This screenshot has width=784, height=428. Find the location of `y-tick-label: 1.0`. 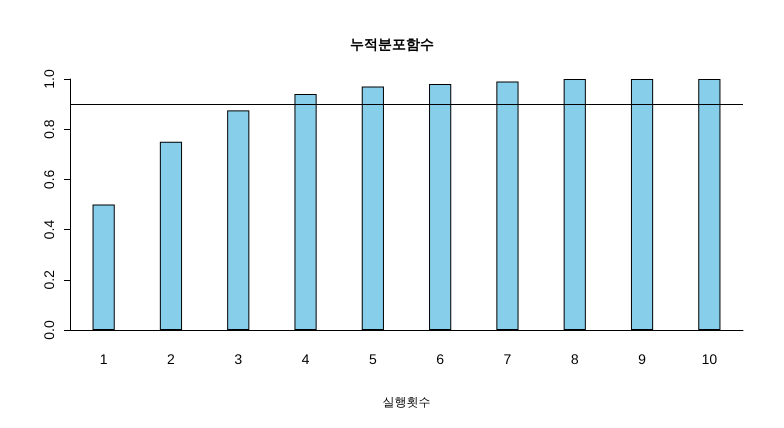

y-tick-label: 1.0 is located at coordinates (49, 79).